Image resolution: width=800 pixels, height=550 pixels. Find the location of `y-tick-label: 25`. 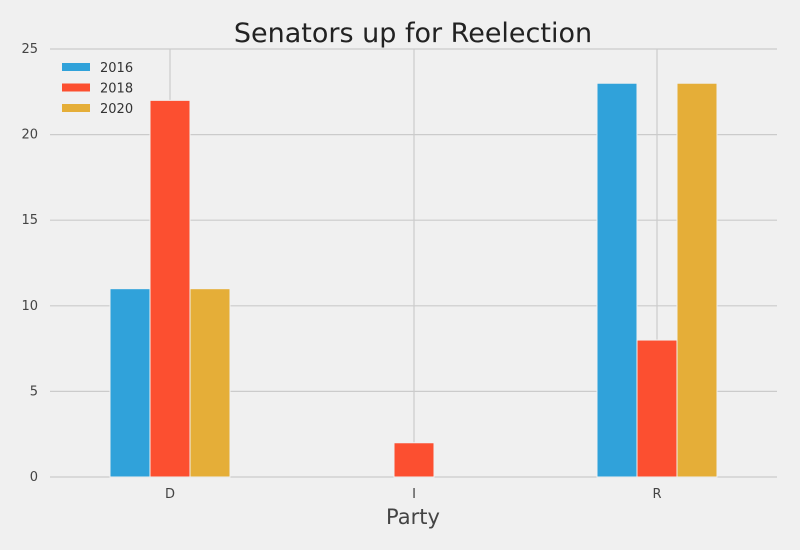

y-tick-label: 25 is located at coordinates (29, 49).